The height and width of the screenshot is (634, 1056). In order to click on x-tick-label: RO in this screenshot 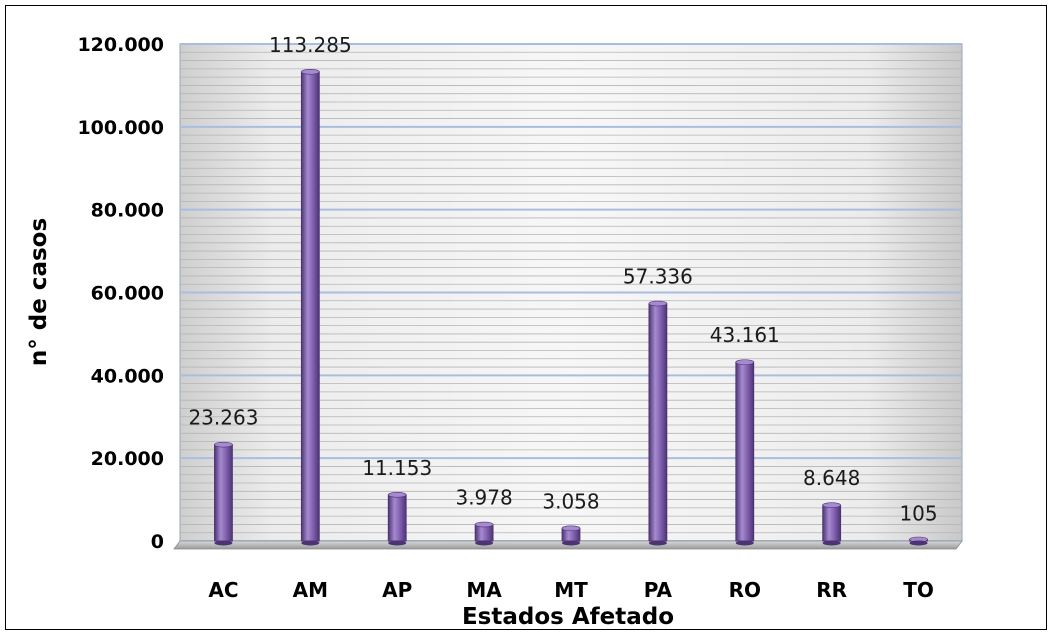, I will do `click(745, 590)`.